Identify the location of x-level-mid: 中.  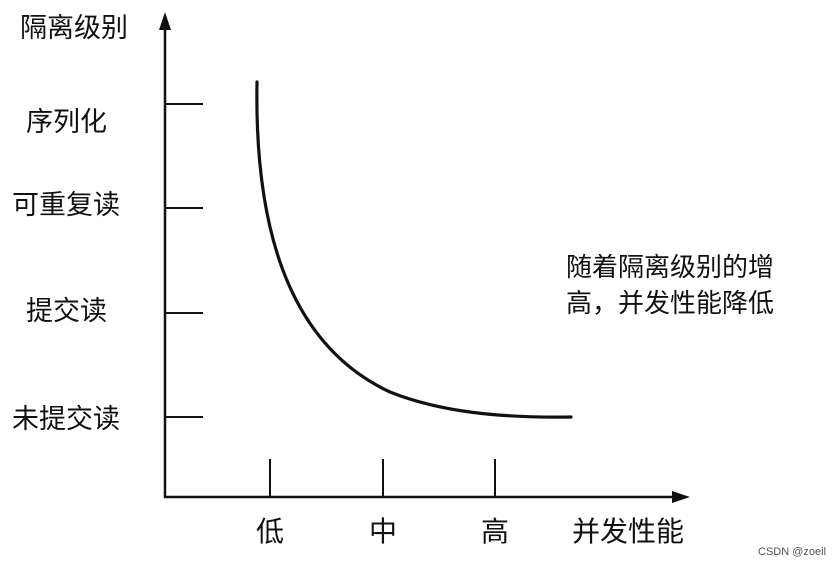
(383, 531).